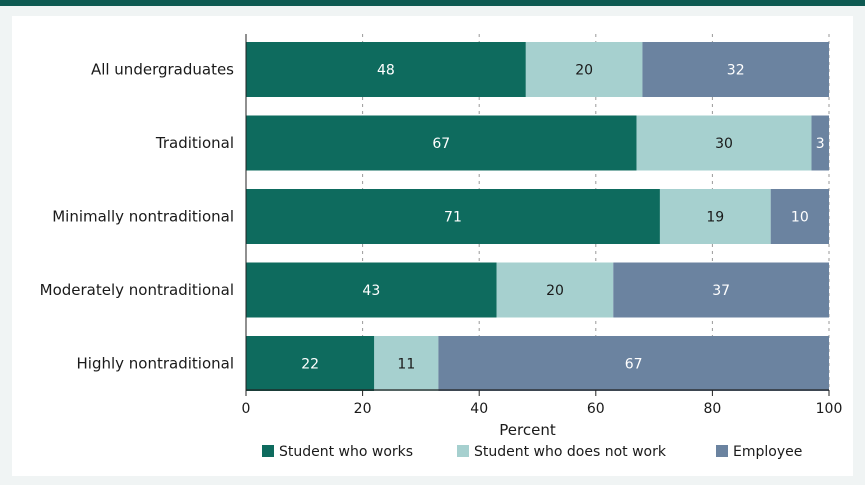 The image size is (865, 485). I want to click on bar-value-label: 32, so click(736, 71).